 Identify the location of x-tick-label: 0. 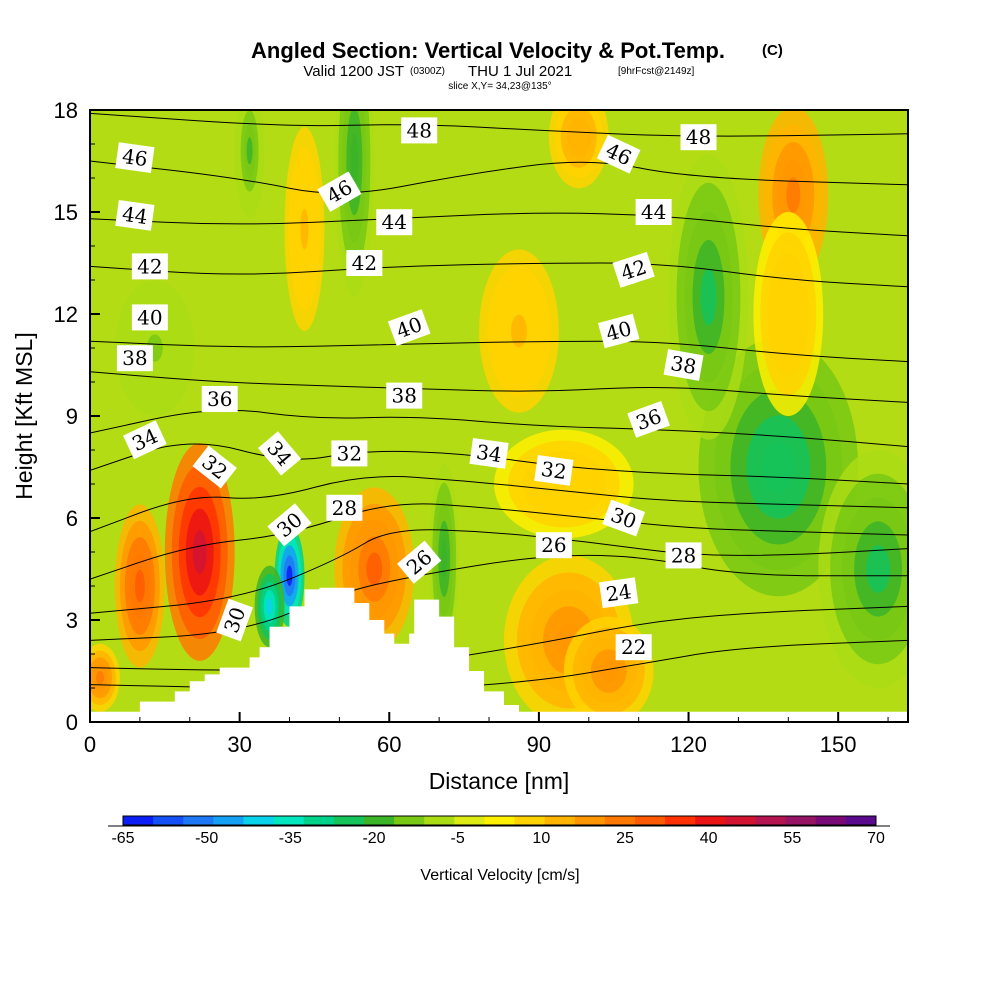
(90, 744).